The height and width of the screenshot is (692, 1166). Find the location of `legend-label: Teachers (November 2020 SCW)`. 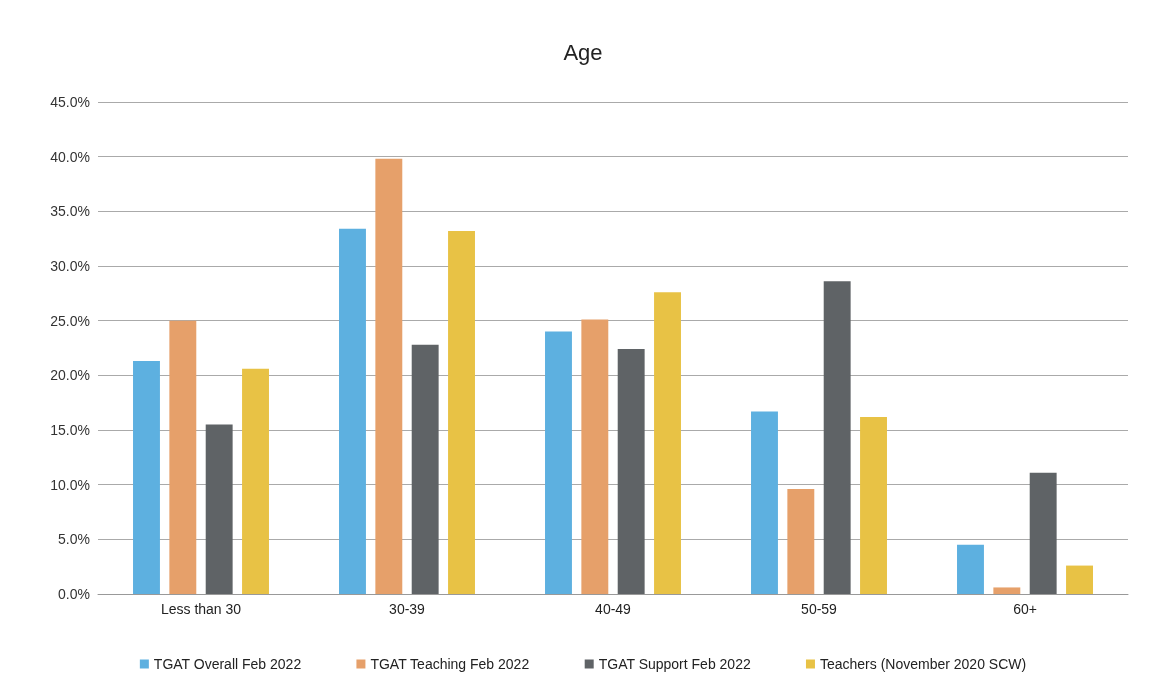

legend-label: Teachers (November 2020 SCW) is located at coordinates (923, 664).